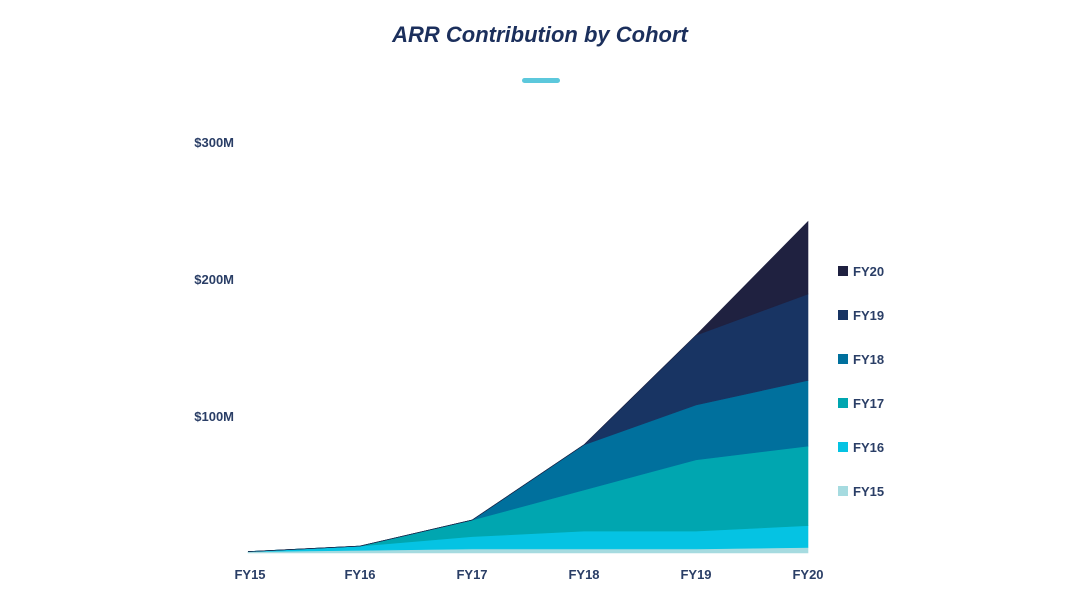  I want to click on legend-label-fy17: FY17, so click(868, 403).